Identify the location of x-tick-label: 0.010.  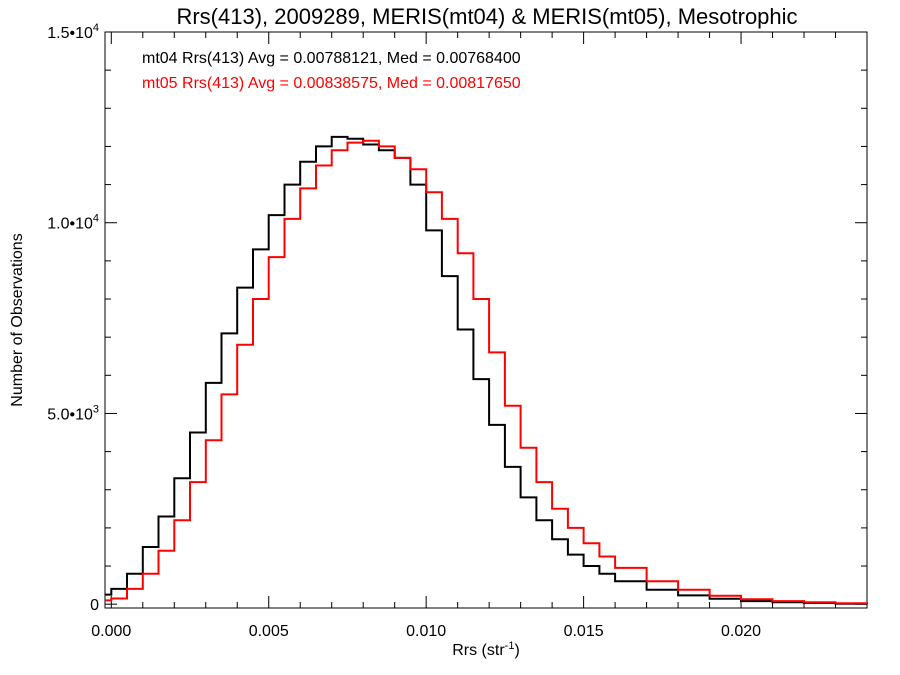
(426, 631).